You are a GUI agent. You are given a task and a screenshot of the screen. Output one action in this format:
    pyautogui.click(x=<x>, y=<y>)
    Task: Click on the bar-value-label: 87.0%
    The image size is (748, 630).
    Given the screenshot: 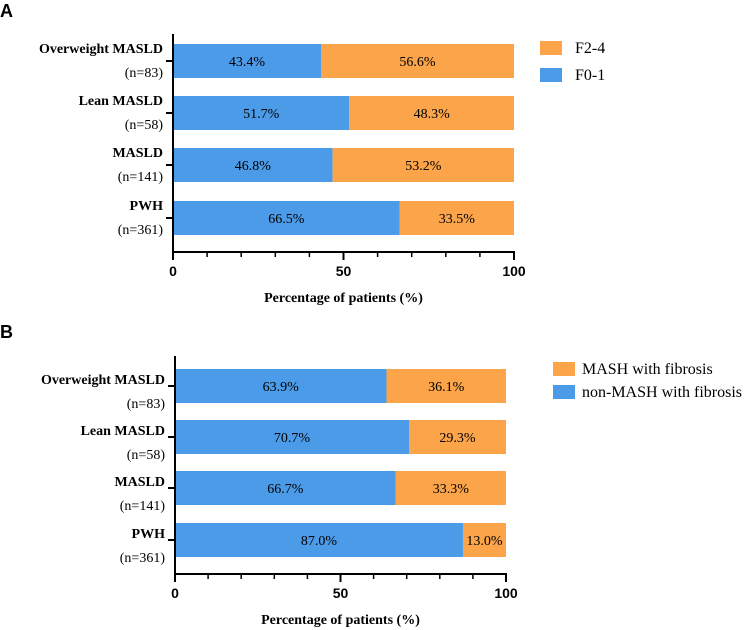 What is the action you would take?
    pyautogui.click(x=319, y=541)
    